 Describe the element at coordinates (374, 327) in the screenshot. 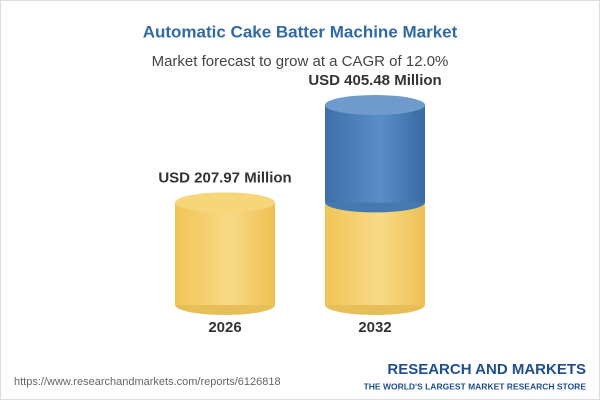

I see `x-tick-label: 2032` at that location.